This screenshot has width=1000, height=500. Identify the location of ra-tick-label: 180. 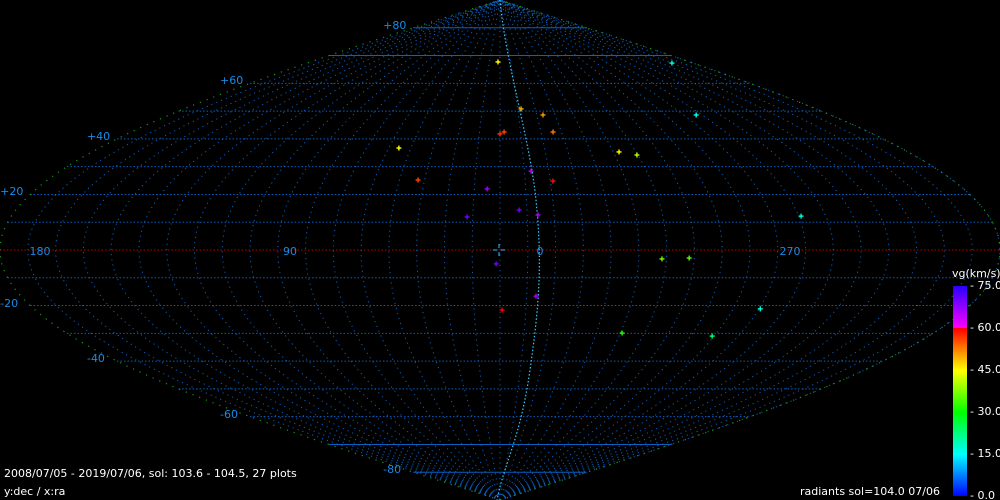
(40, 251).